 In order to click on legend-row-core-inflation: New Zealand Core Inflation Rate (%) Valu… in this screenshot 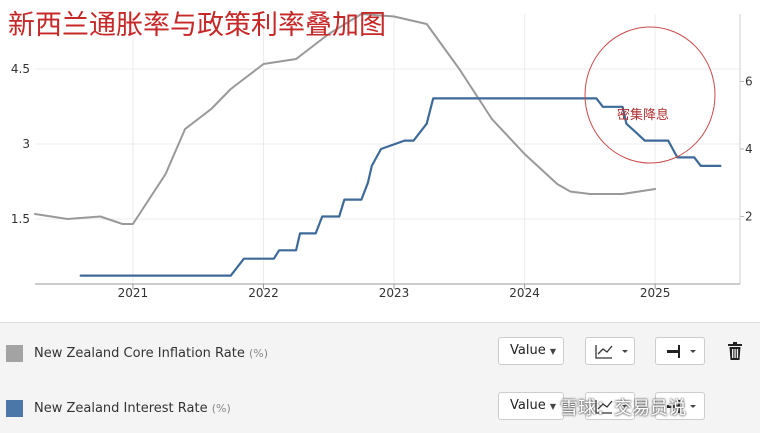, I will do `click(380, 357)`.